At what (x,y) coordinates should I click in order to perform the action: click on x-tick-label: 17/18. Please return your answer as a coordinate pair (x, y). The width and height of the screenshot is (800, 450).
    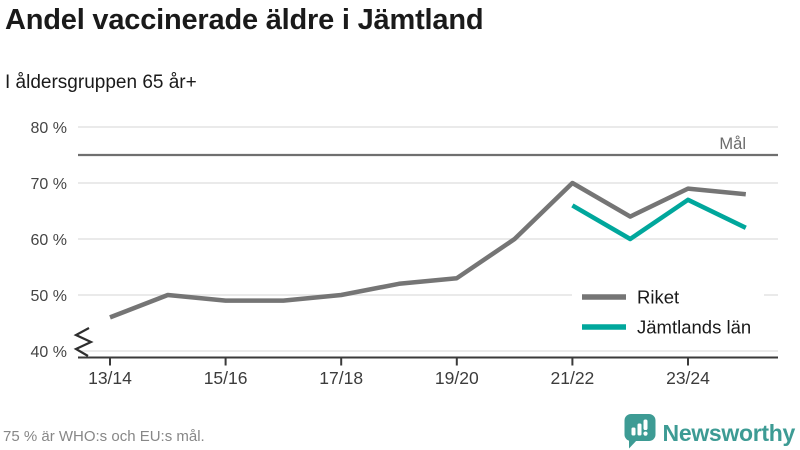
    Looking at the image, I should click on (341, 378).